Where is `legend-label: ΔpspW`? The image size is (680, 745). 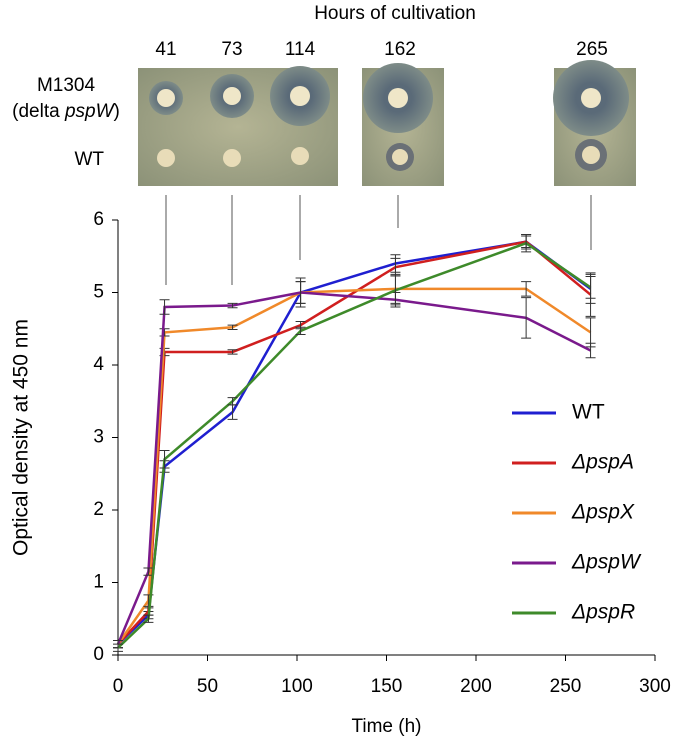
legend-label: ΔpspW is located at coordinates (606, 562).